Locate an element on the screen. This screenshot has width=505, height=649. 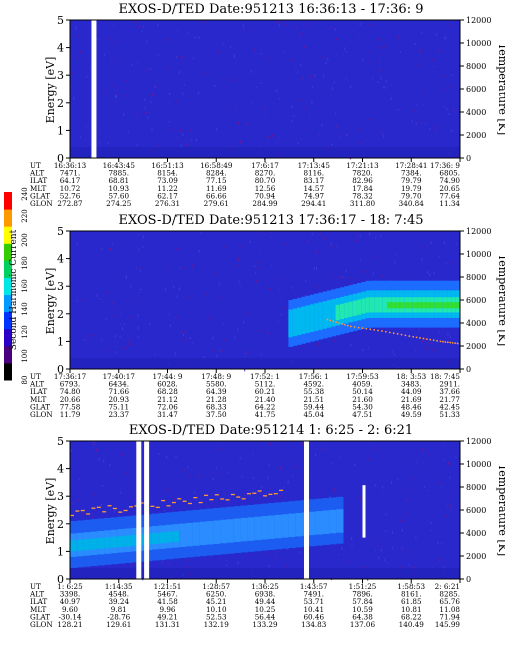
orbit-row-value: 16:36:13 is located at coordinates (70, 165).